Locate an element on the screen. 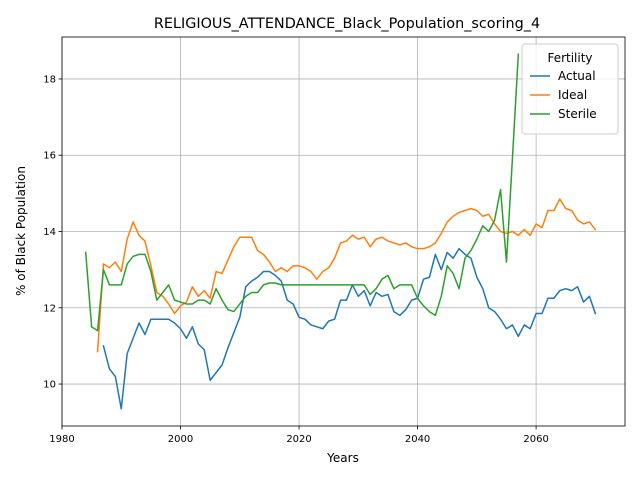  y-axis-label: % of Black Population is located at coordinates (21, 231).